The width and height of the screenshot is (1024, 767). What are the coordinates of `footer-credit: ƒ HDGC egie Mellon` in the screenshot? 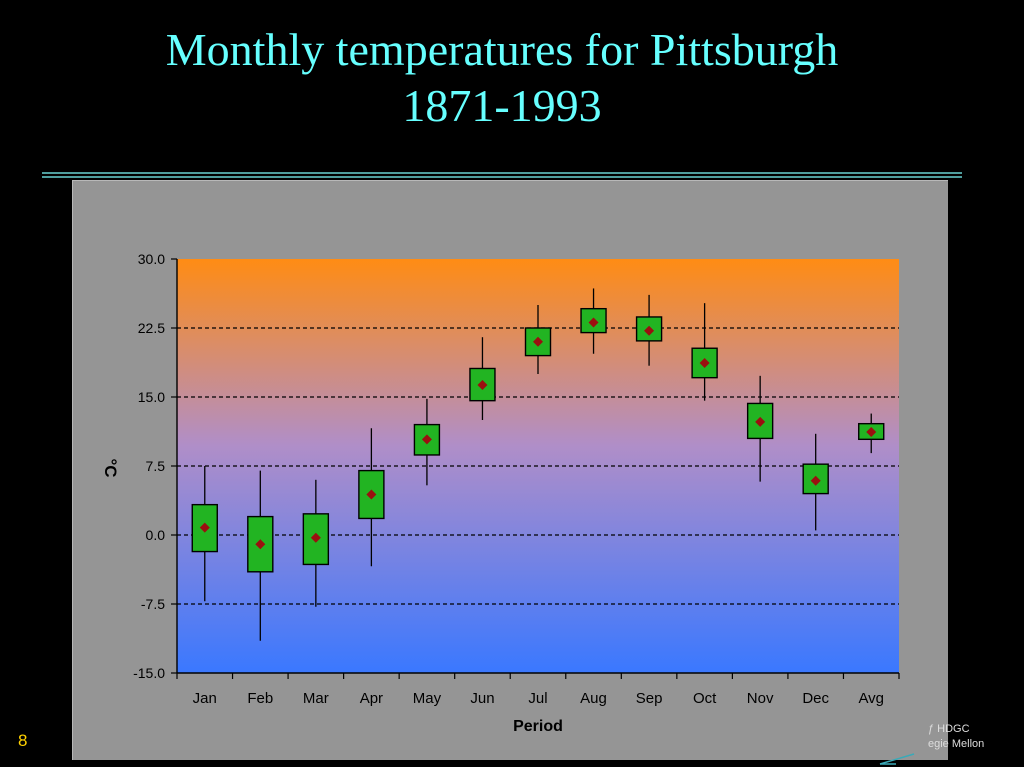 It's located at (976, 737).